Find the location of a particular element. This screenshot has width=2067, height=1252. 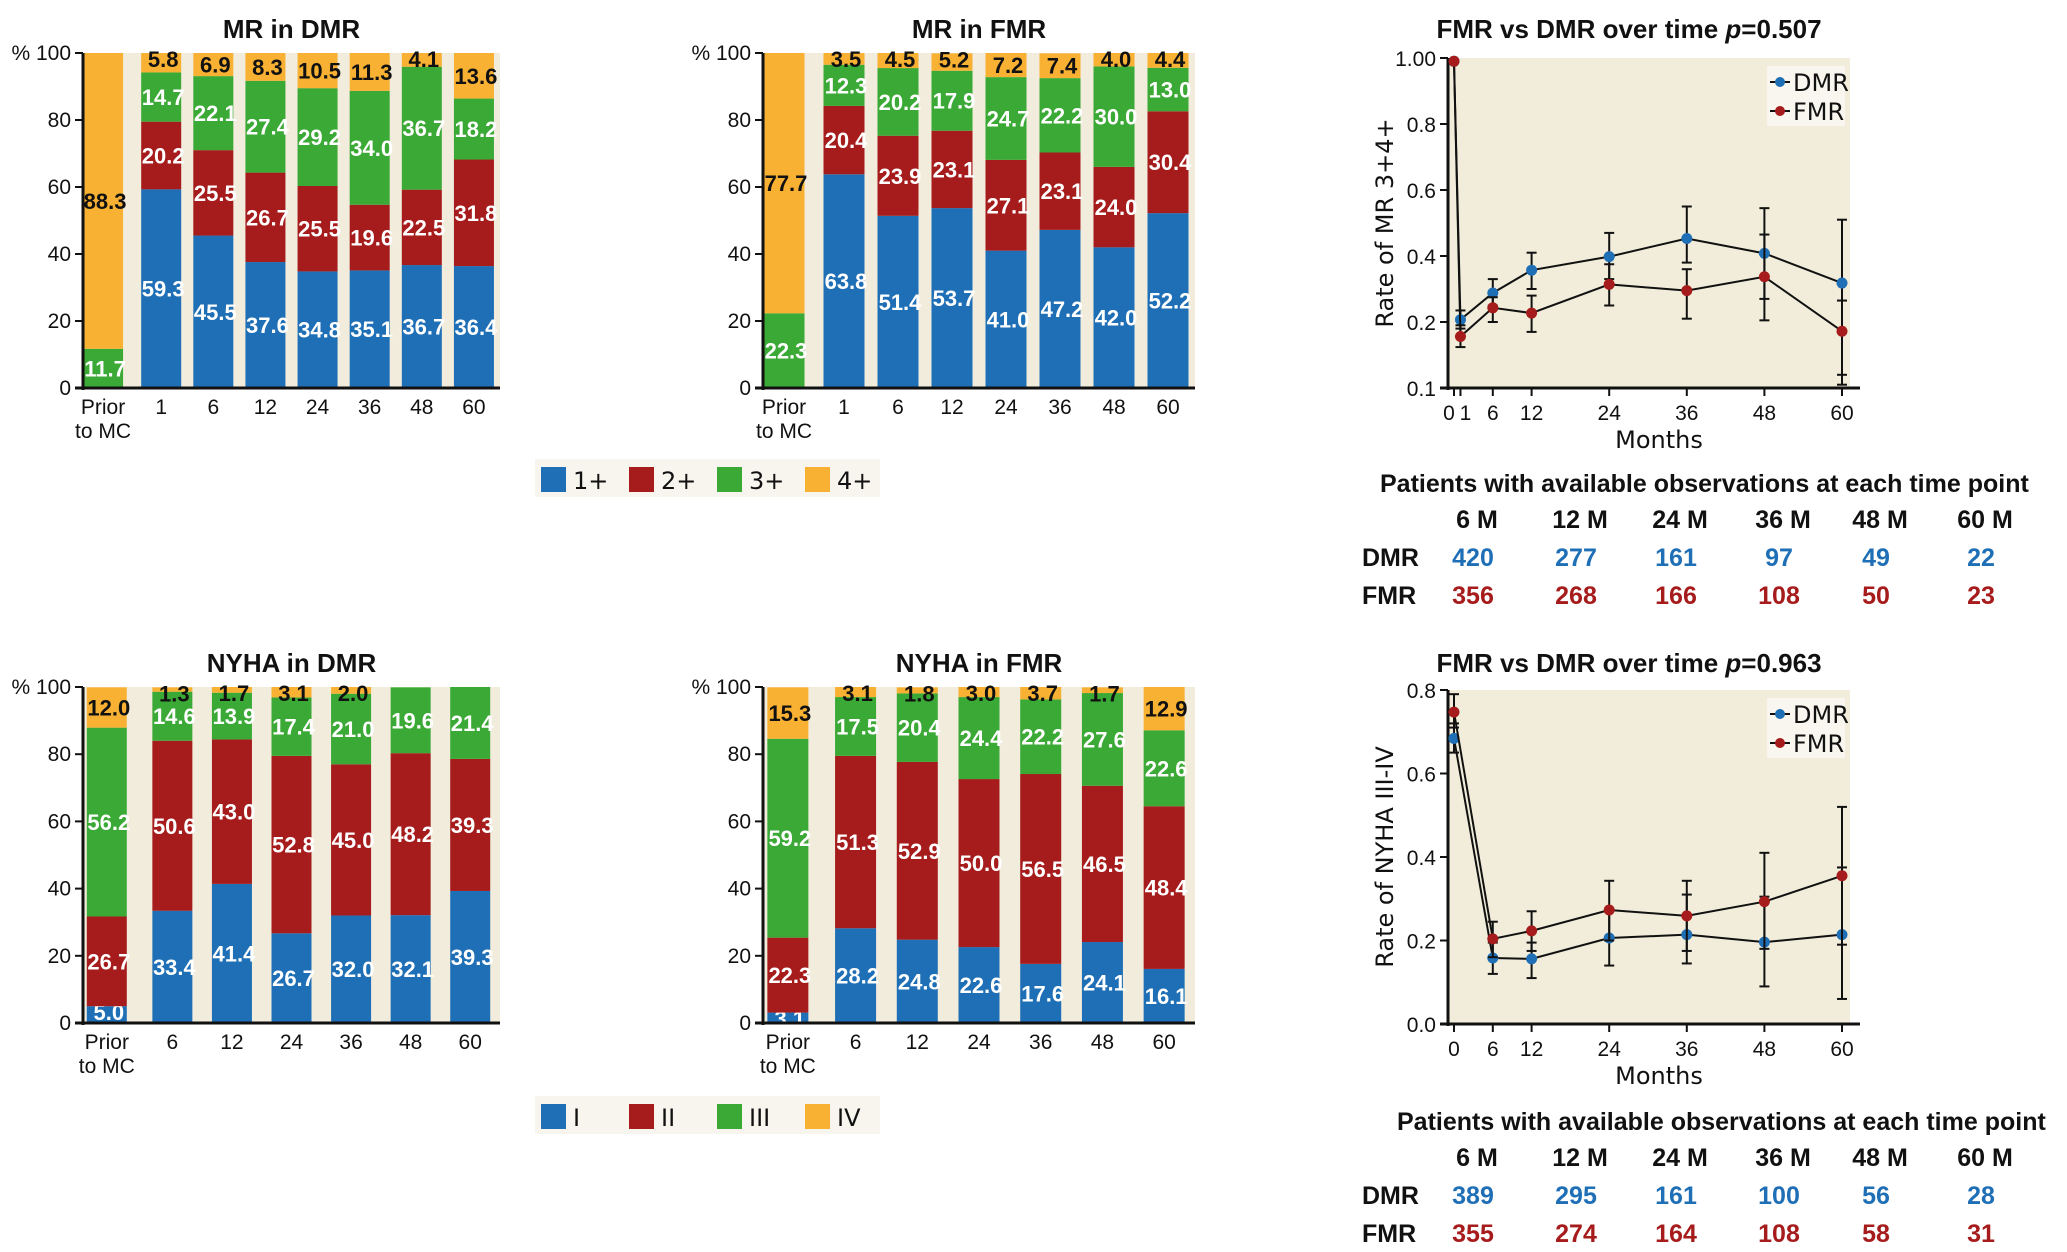

data-label: 17.9 is located at coordinates (954, 101).